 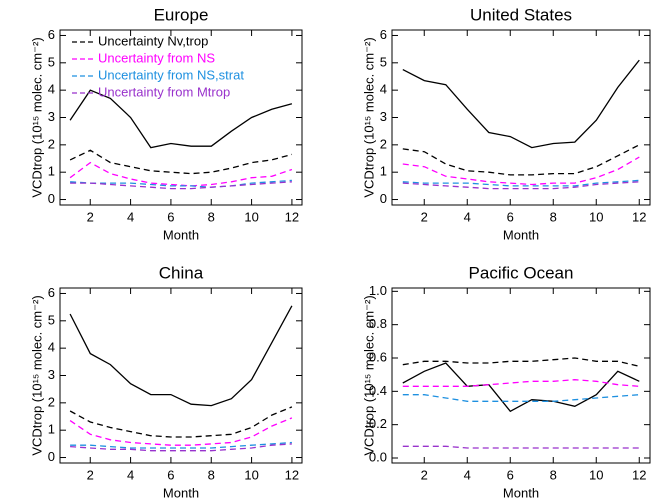 What do you see at coordinates (378, 423) in the screenshot?
I see `y-tick-label: 0.2` at bounding box center [378, 423].